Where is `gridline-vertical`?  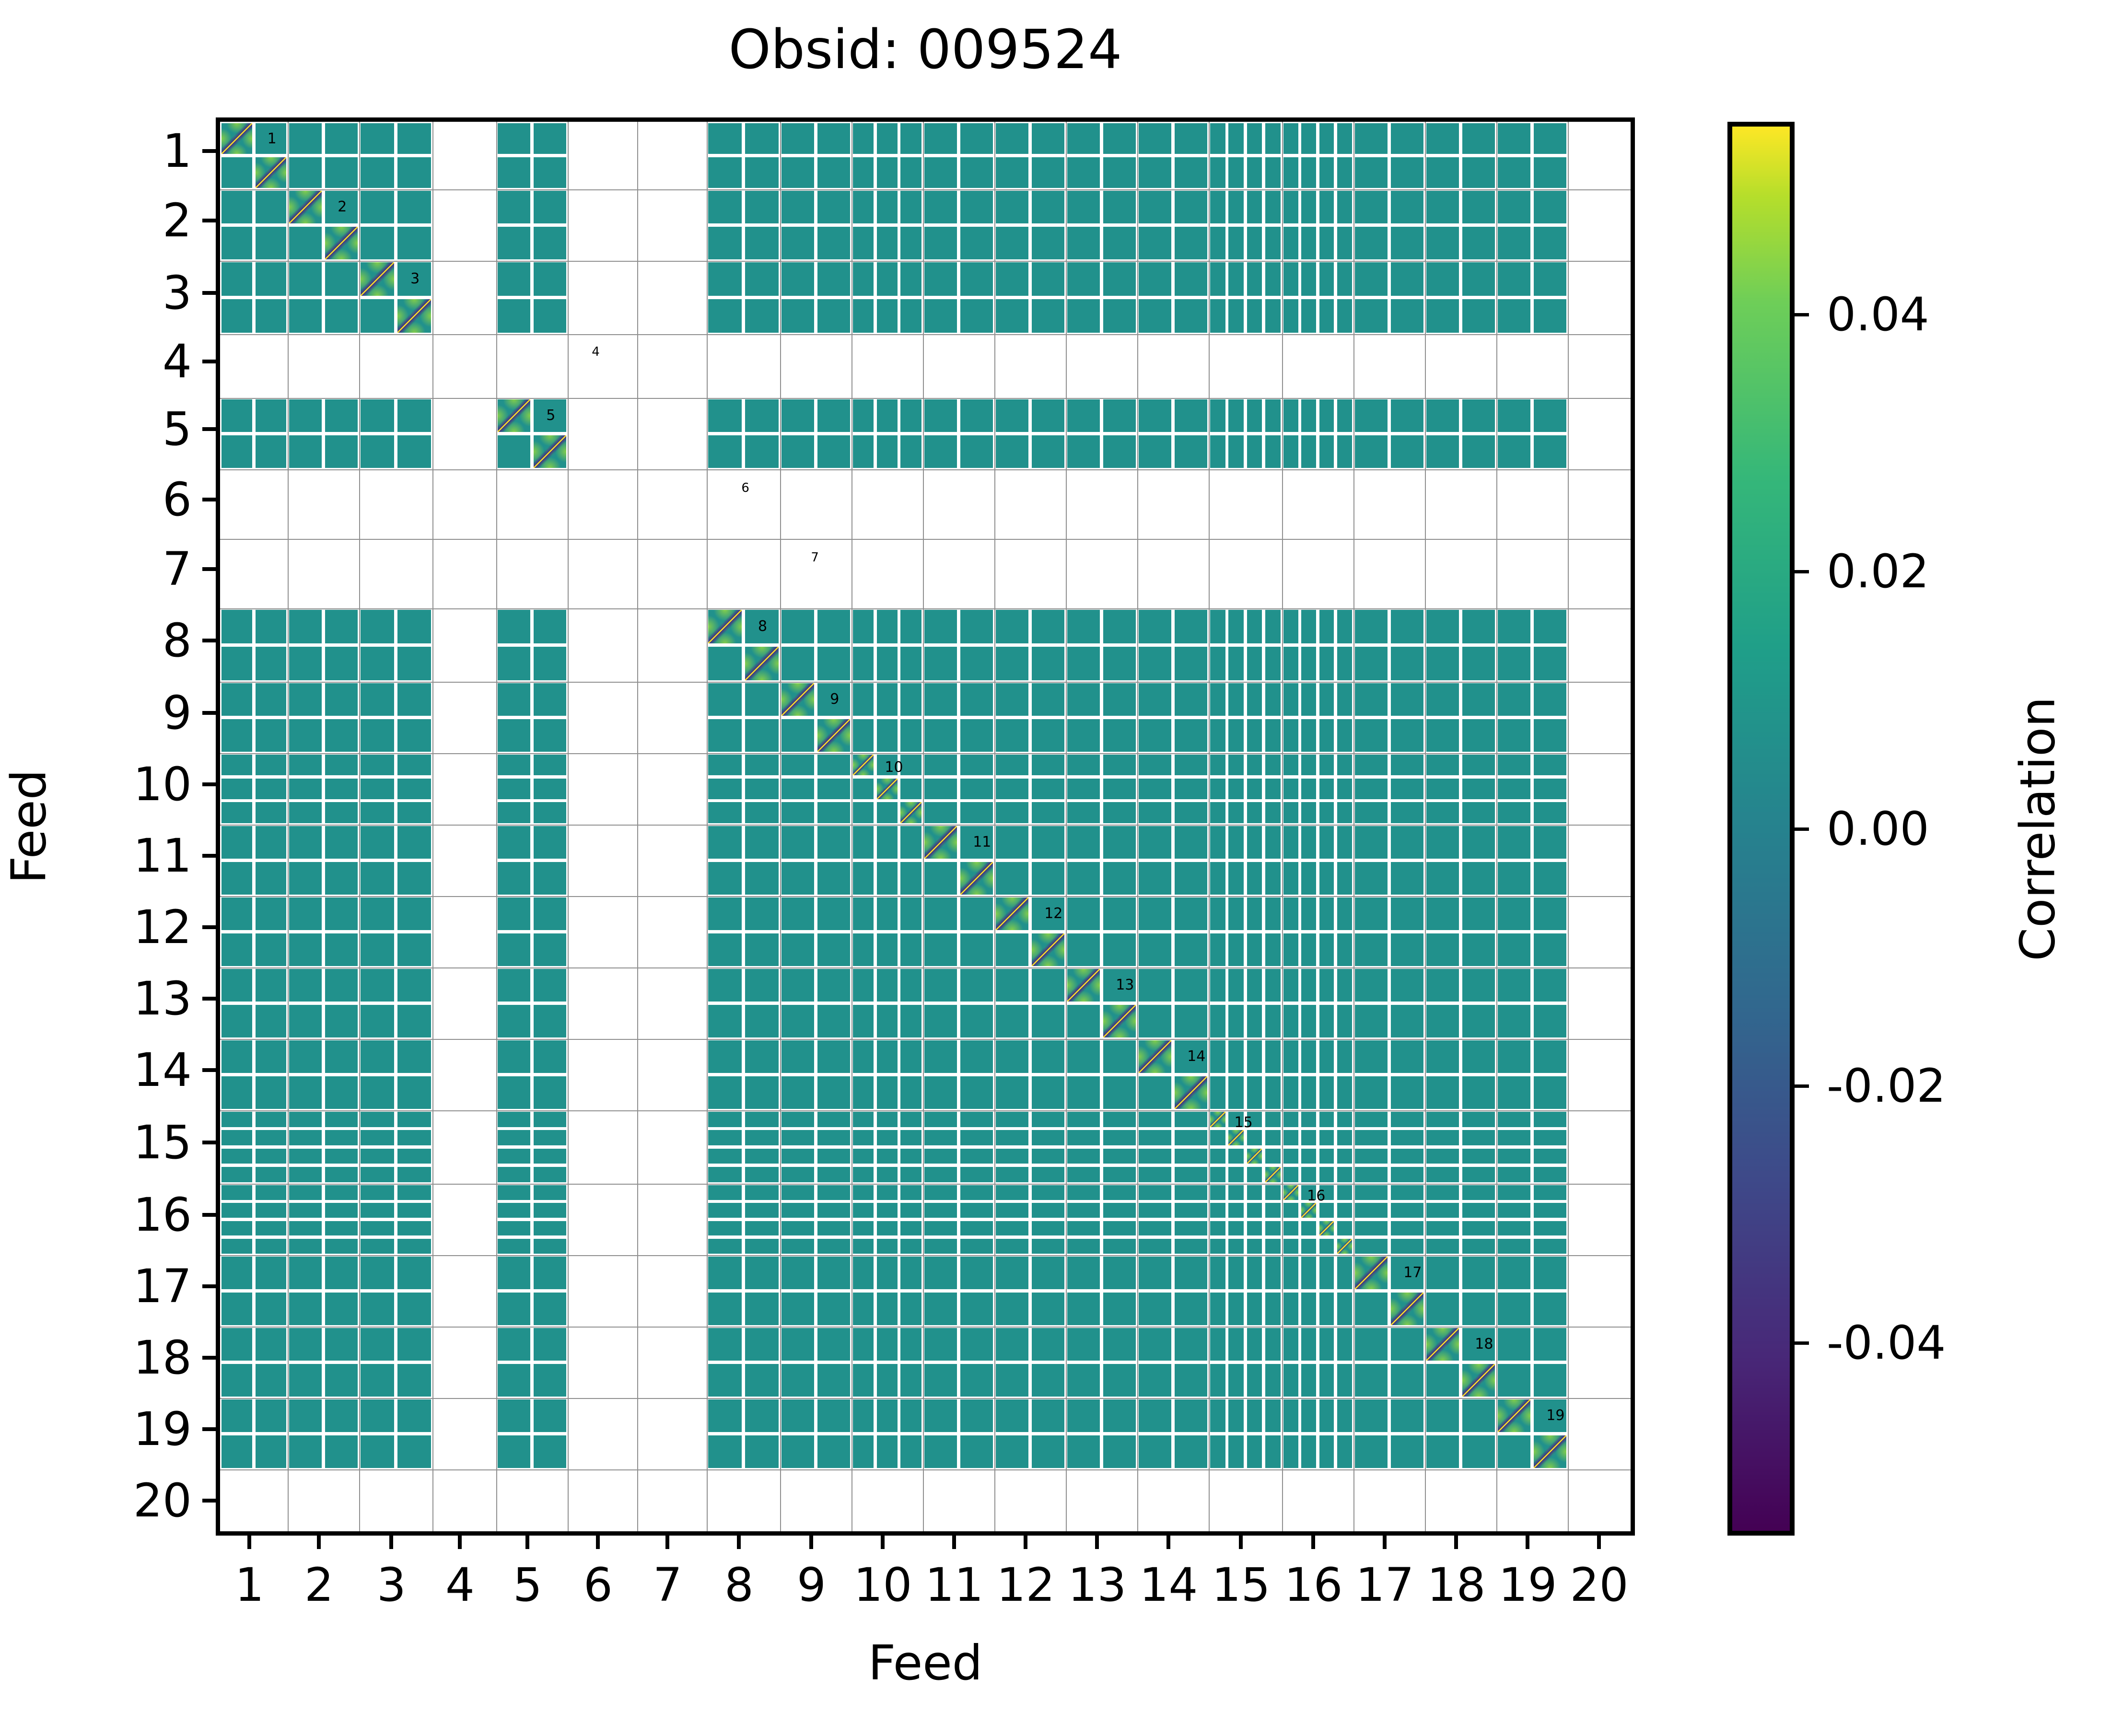 gridline-vertical is located at coordinates (568, 826).